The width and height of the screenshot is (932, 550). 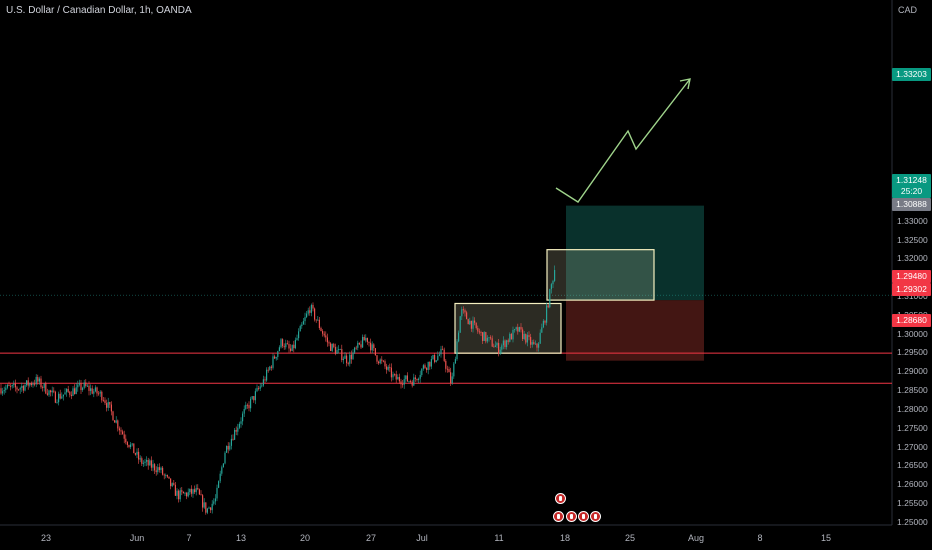 I want to click on price-tick-label: 1.25500, so click(x=912, y=502).